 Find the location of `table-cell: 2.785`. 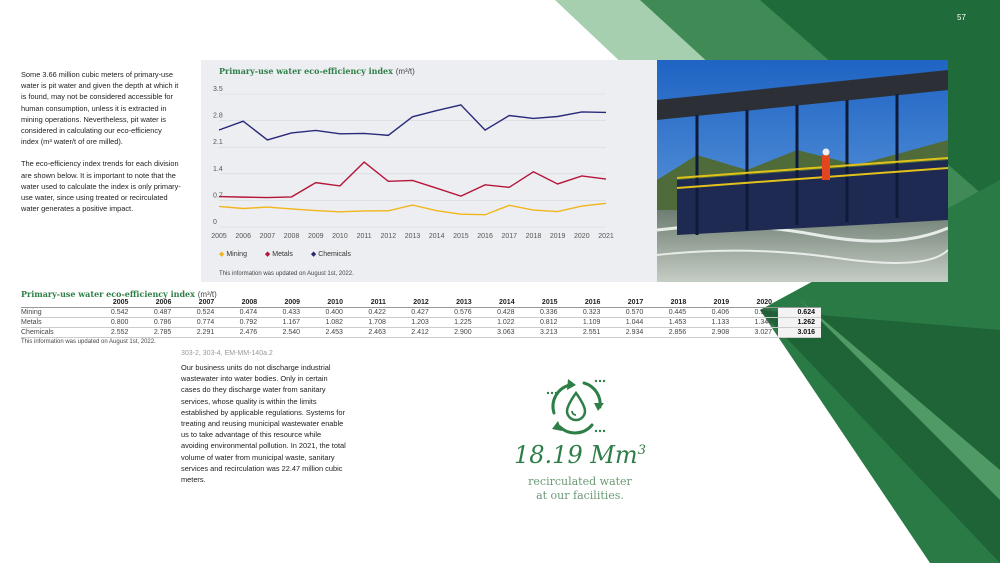

table-cell: 2.785 is located at coordinates (156, 332).